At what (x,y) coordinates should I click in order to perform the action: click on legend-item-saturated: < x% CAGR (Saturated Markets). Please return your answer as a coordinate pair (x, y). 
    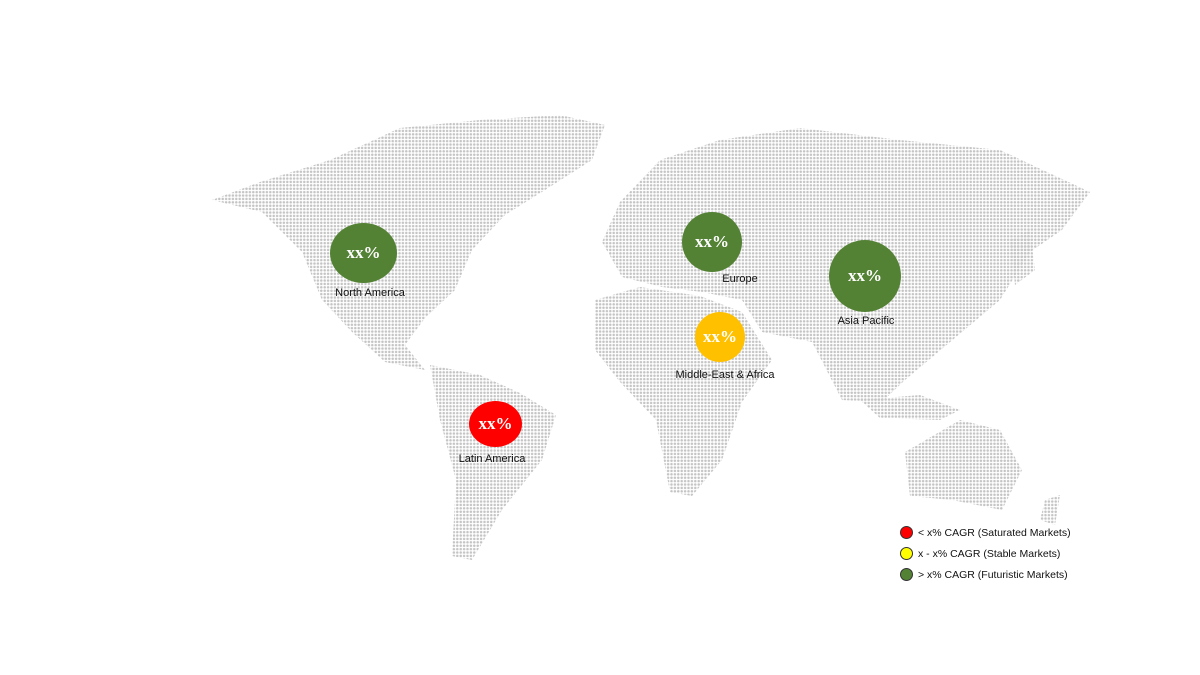
    Looking at the image, I should click on (985, 532).